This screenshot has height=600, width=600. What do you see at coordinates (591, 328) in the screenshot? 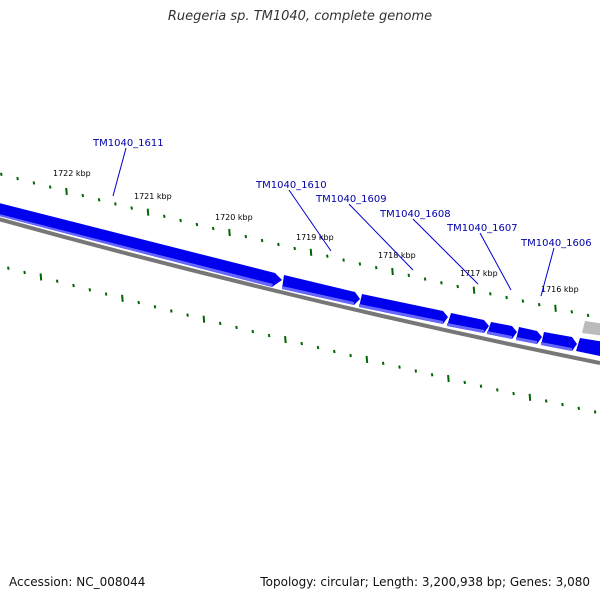
I see `grey-gene-arrow` at bounding box center [591, 328].